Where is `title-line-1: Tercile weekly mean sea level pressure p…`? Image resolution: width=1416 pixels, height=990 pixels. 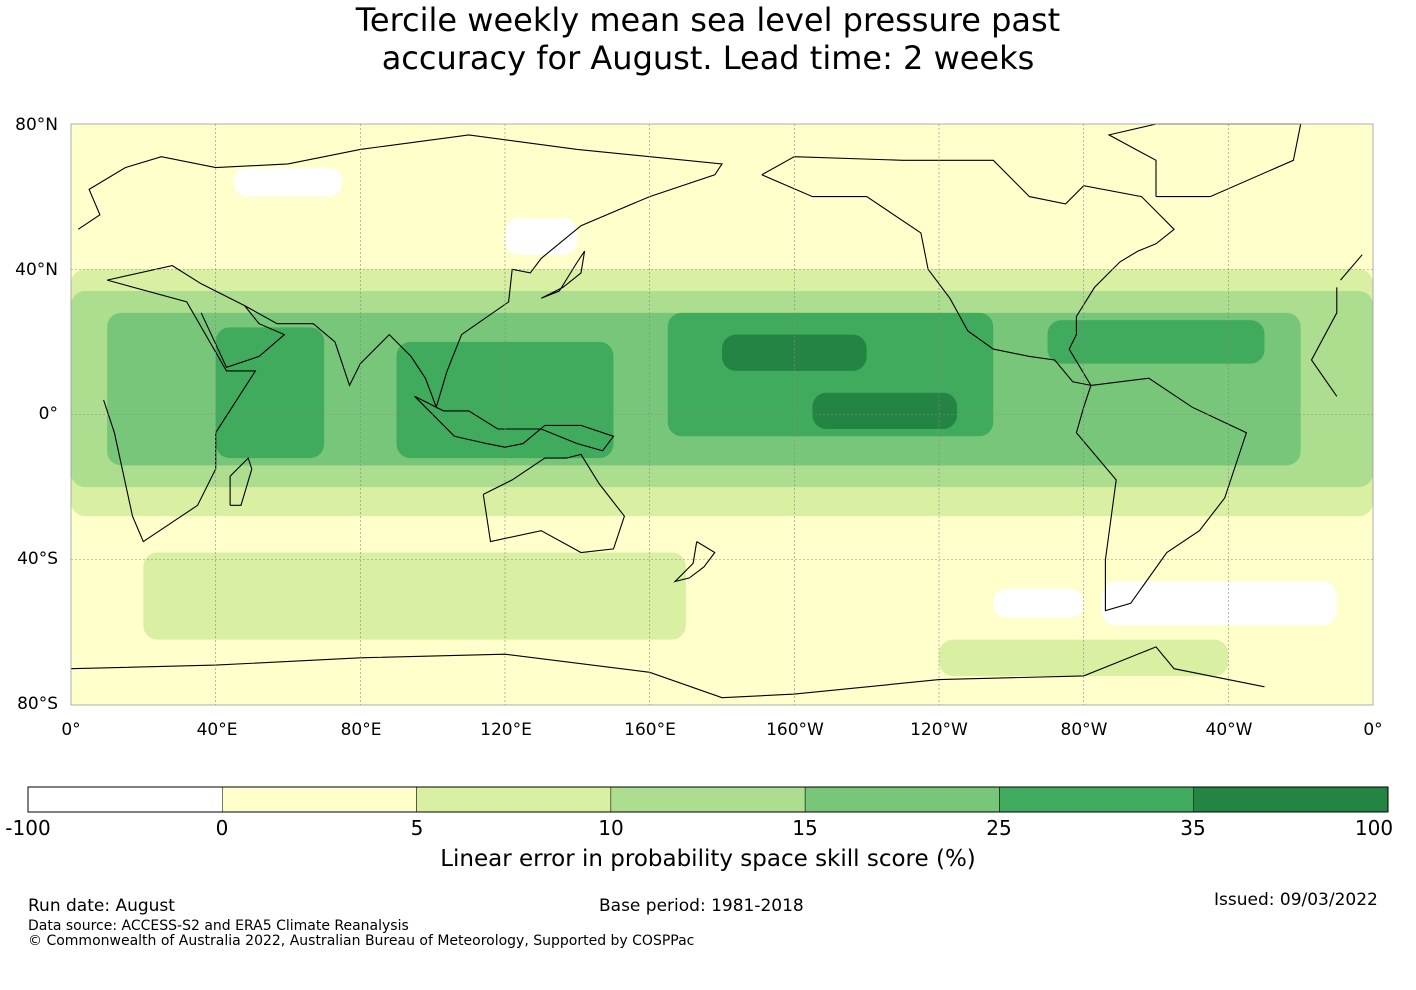
title-line-1: Tercile weekly mean sea level pressure p… is located at coordinates (708, 20).